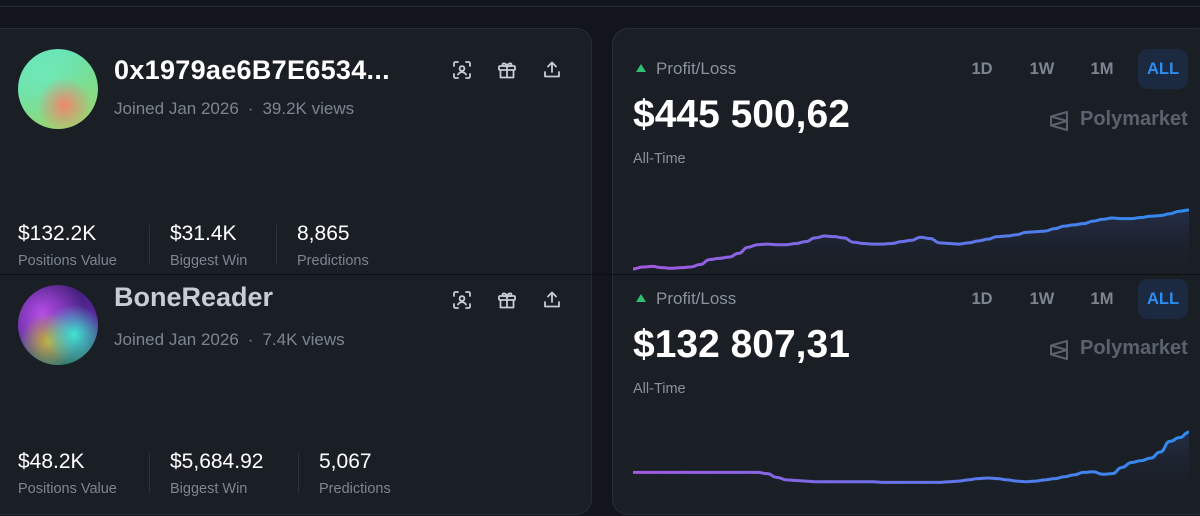 The width and height of the screenshot is (1200, 516). What do you see at coordinates (57, 233) in the screenshot?
I see `stat-value: $132.2K` at bounding box center [57, 233].